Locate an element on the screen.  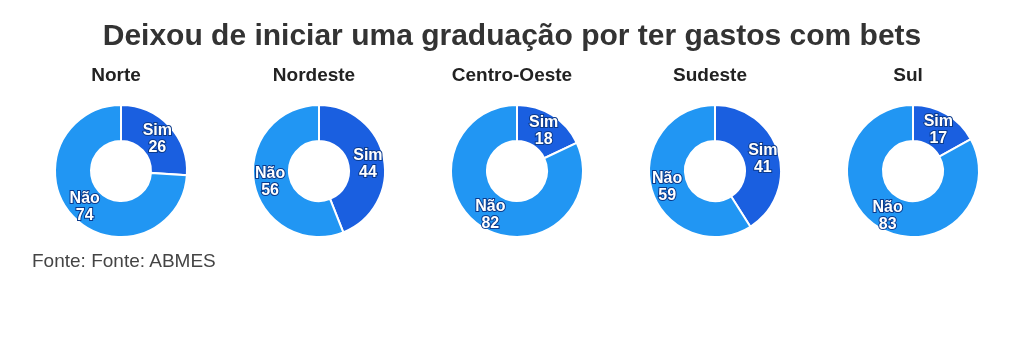
data-label: 41 is located at coordinates (762, 167).